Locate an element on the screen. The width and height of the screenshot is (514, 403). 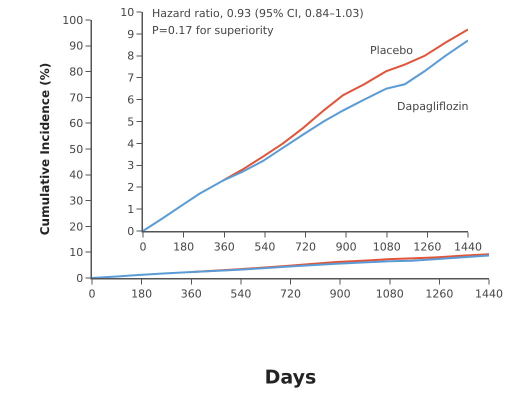
y-tick-label: 100 is located at coordinates (73, 20).